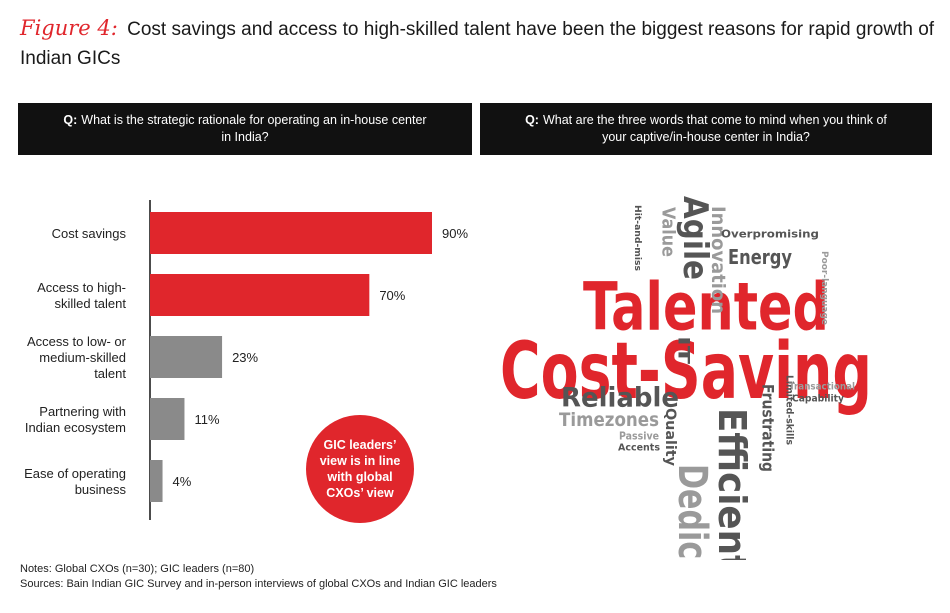  Describe the element at coordinates (392, 295) in the screenshot. I see `value-label: 70%` at that location.